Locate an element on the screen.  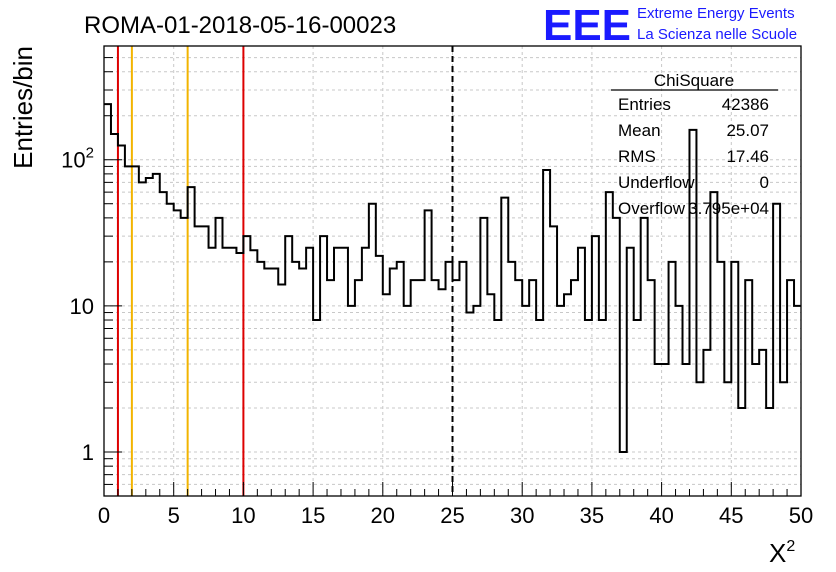
y-tick-label-exponent: 2 is located at coordinates (90, 153).